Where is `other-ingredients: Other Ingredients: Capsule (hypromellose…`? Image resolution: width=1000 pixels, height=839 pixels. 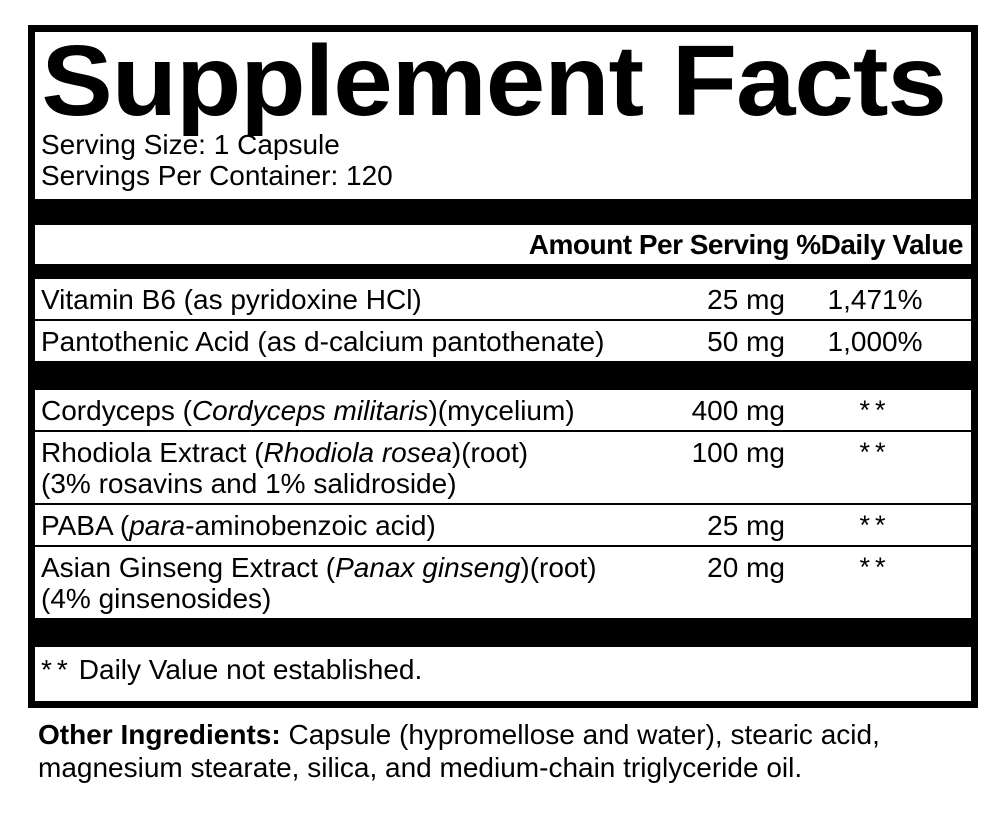 other-ingredients: Other Ingredients: Capsule (hypromellose… is located at coordinates (488, 751).